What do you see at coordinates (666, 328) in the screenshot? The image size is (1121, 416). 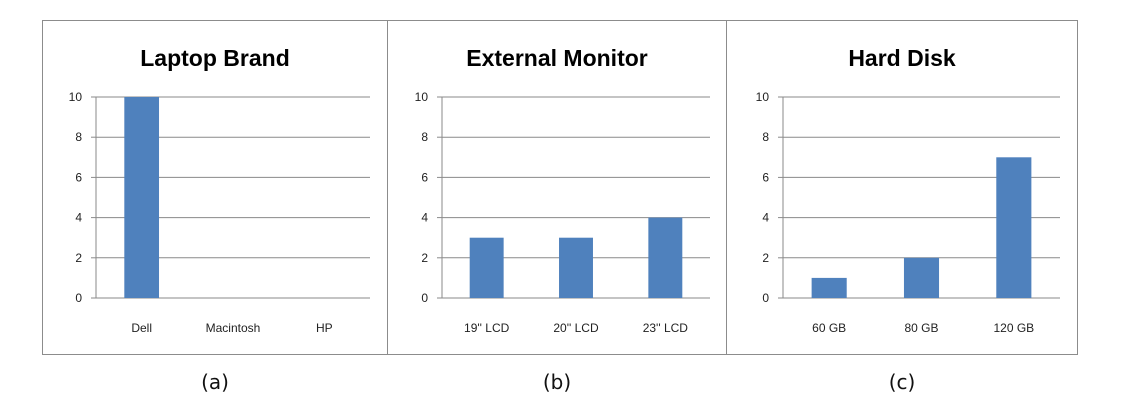 I see `category-label-external-monitor-2: 23'' LCD` at bounding box center [666, 328].